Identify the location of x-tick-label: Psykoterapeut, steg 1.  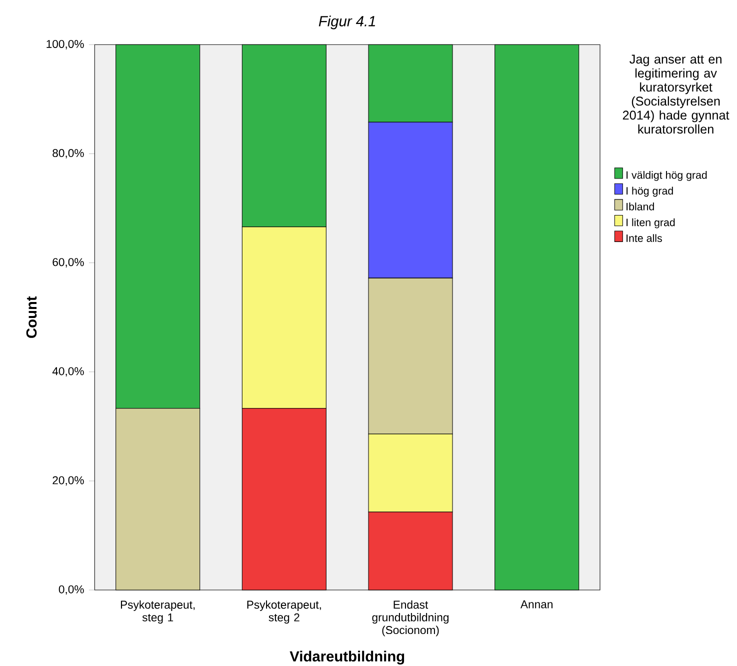
(157, 612).